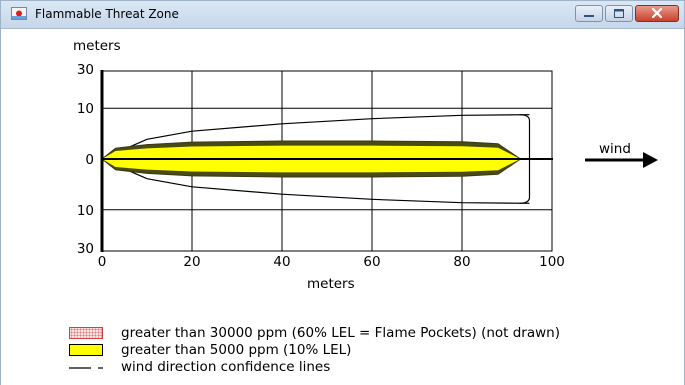  What do you see at coordinates (86, 350) in the screenshot?
I see `lel-swatch` at bounding box center [86, 350].